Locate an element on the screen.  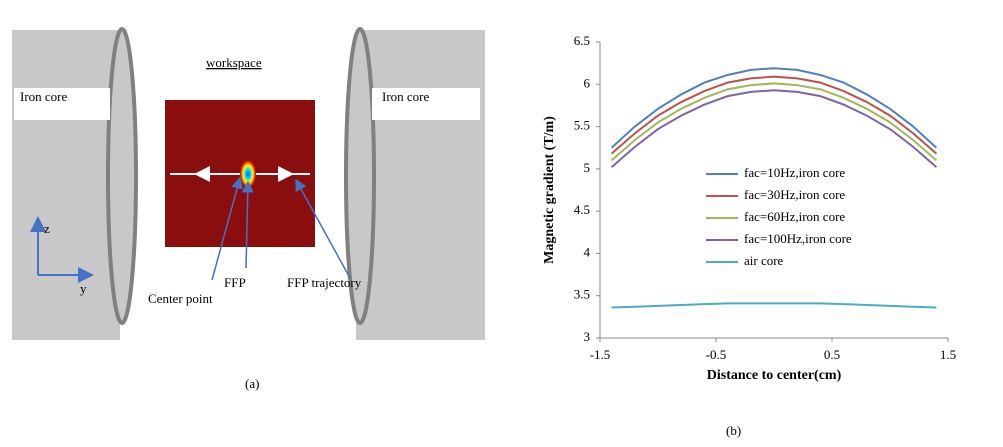
x-tick-label: 1.5 is located at coordinates (948, 354).